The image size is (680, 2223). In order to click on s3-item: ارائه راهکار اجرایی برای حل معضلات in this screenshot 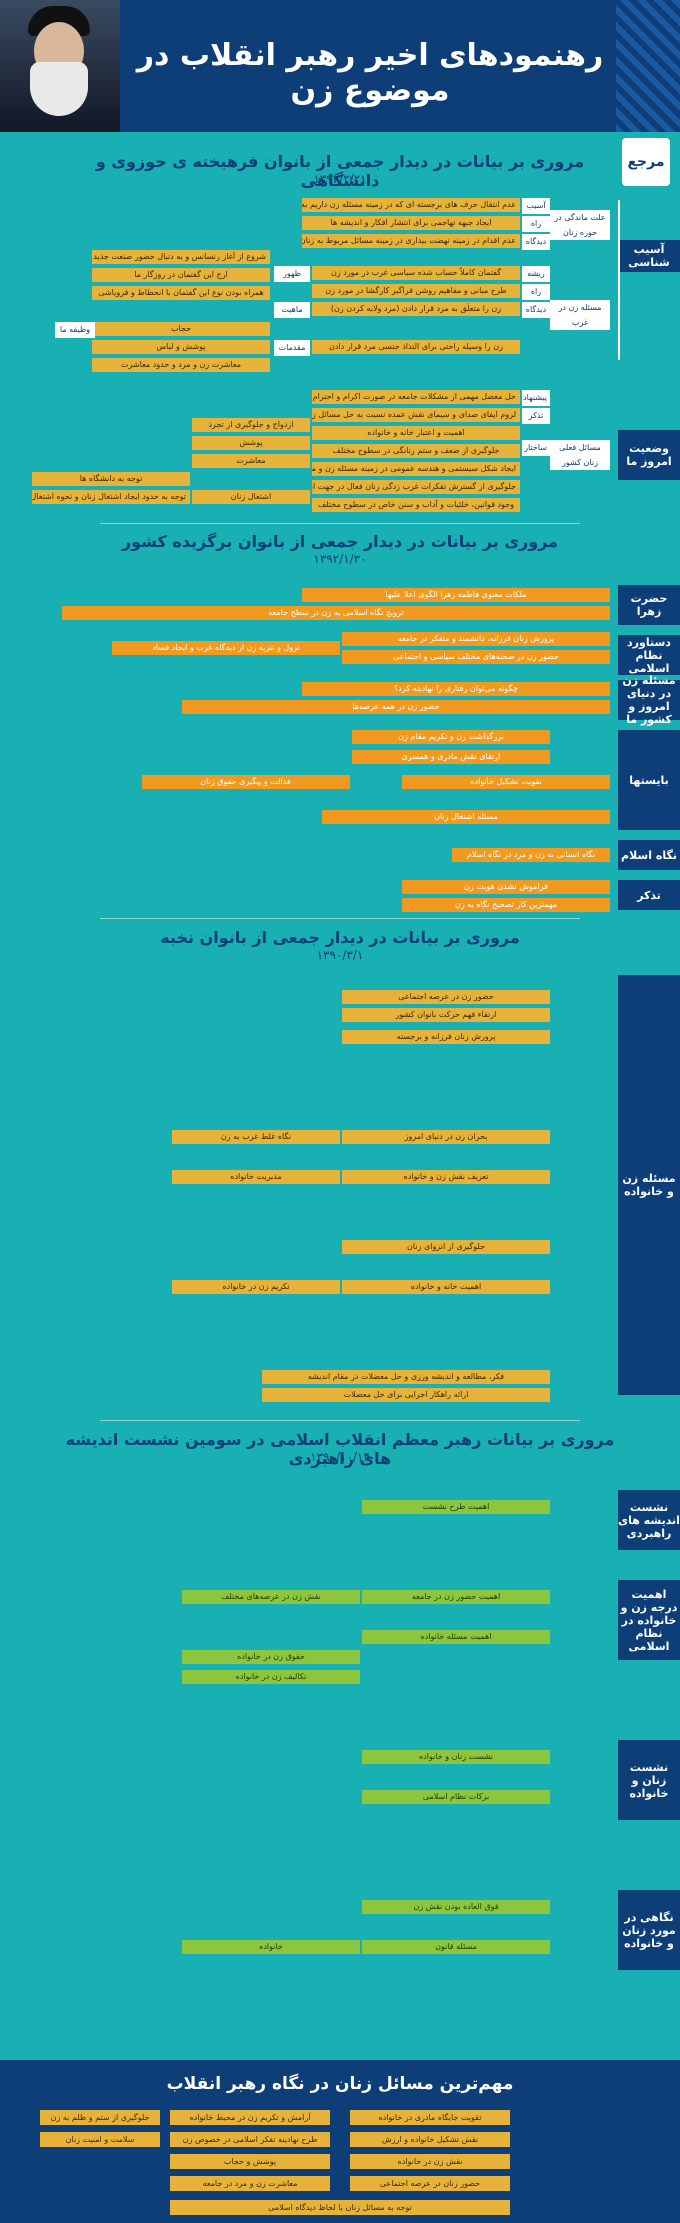, I will do `click(406, 1395)`.